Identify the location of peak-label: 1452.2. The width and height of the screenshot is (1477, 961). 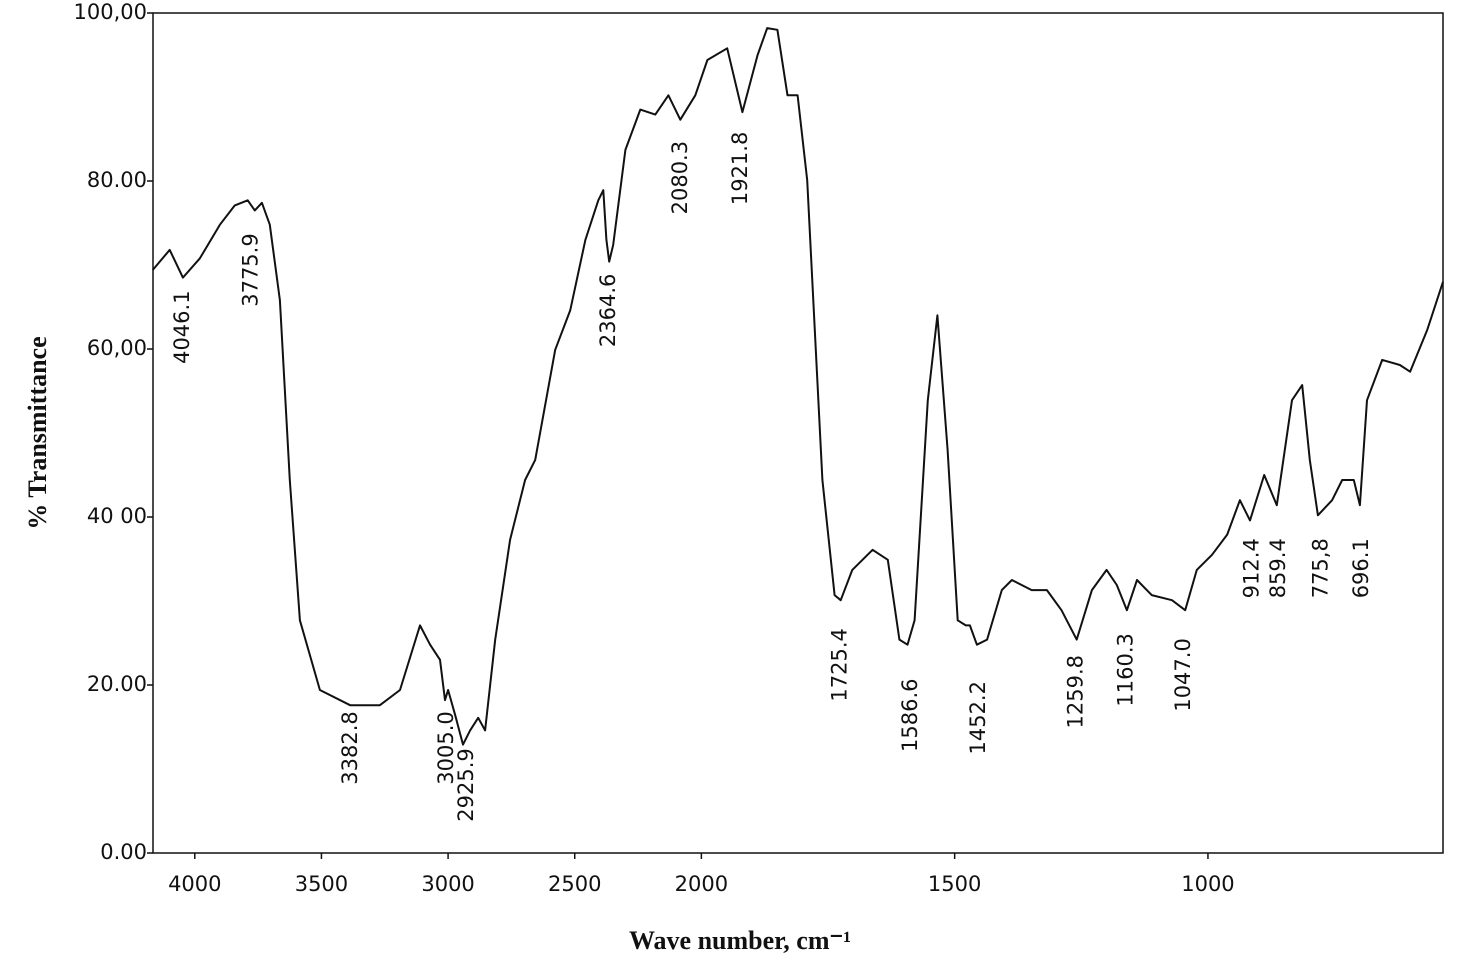
(978, 717).